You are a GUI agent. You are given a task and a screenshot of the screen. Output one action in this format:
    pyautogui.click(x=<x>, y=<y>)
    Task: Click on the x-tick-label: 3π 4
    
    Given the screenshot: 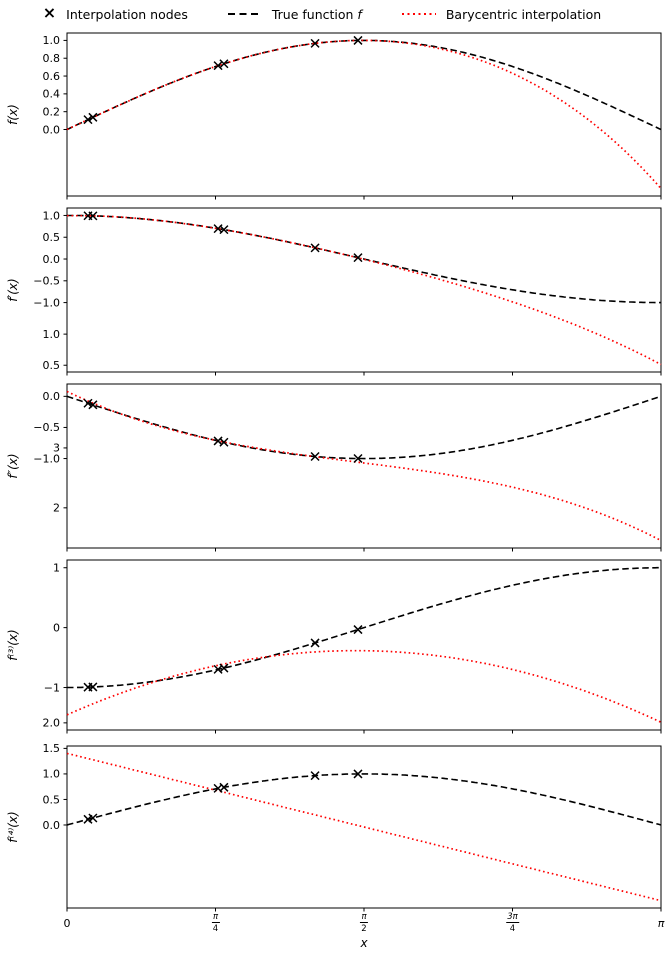 What is the action you would take?
    pyautogui.click(x=512, y=923)
    